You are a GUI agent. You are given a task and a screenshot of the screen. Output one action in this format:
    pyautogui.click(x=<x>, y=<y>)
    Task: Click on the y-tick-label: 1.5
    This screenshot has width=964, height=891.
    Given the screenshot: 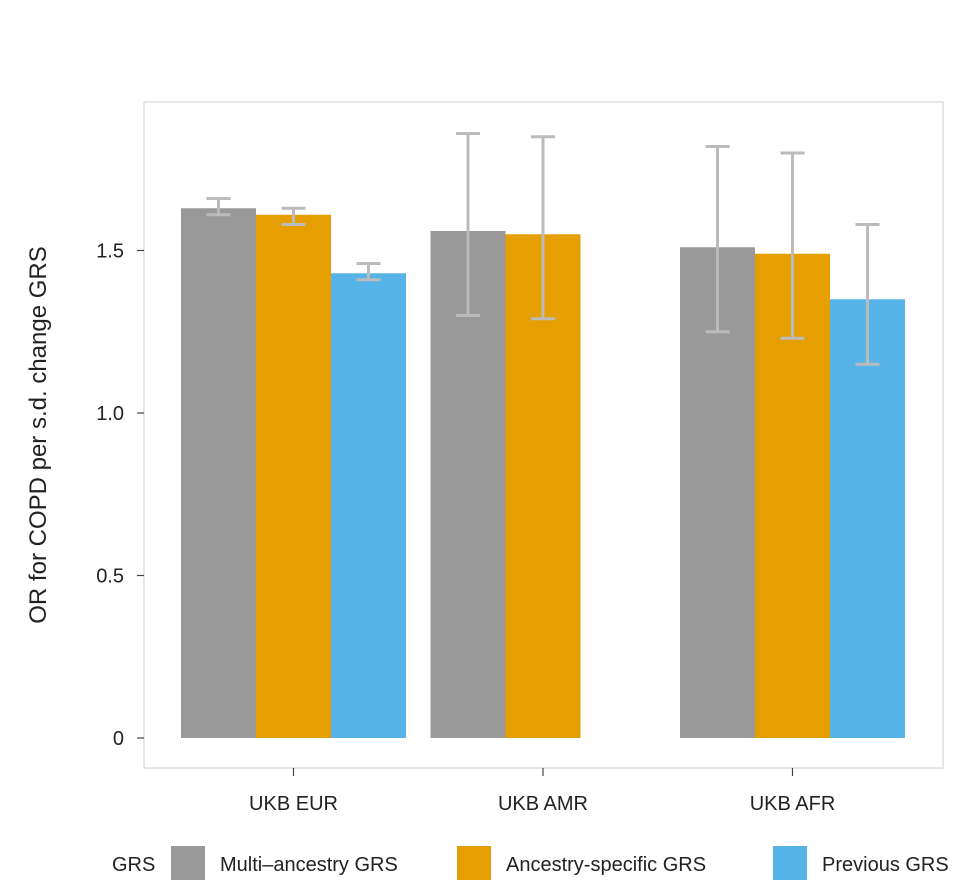 What is the action you would take?
    pyautogui.click(x=110, y=252)
    